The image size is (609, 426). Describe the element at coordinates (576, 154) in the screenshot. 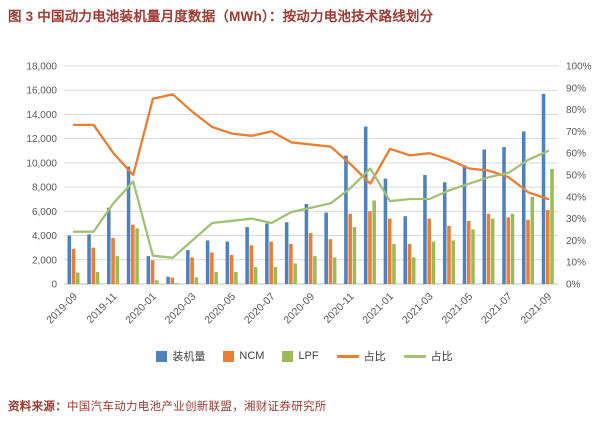

I see `svg-text: 60%` at that location.